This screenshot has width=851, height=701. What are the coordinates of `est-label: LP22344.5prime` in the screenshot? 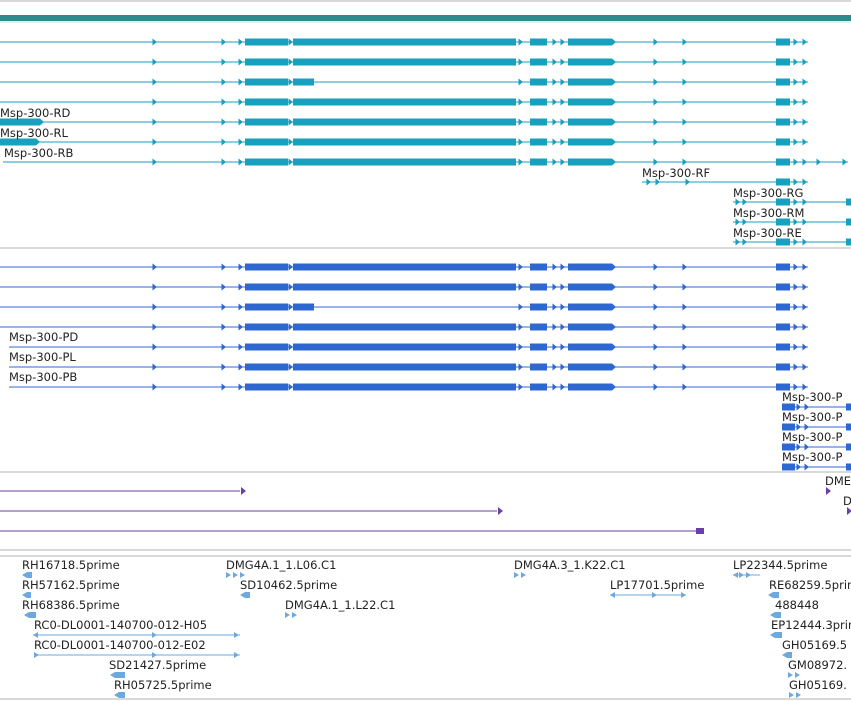 It's located at (780, 565).